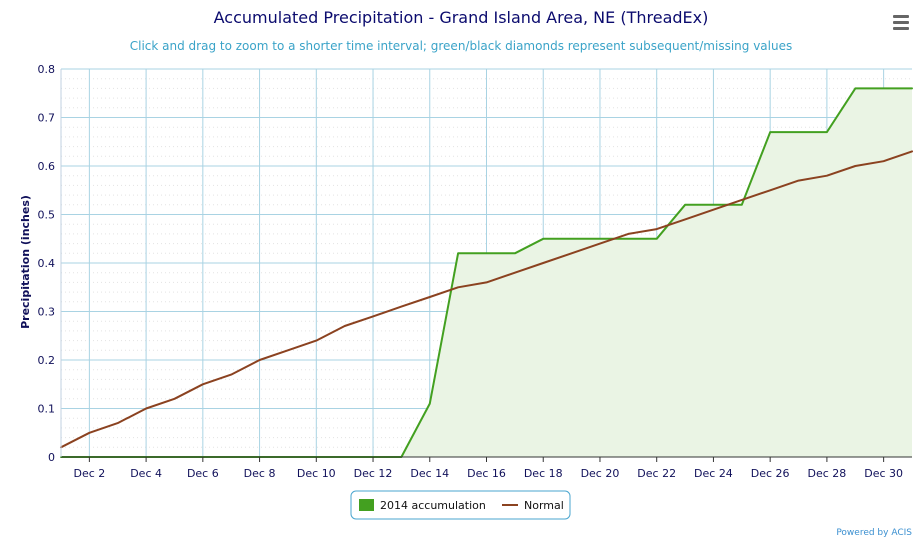 This screenshot has height=540, width=922. Describe the element at coordinates (316, 473) in the screenshot. I see `x-tick-label: Dec 10` at that location.